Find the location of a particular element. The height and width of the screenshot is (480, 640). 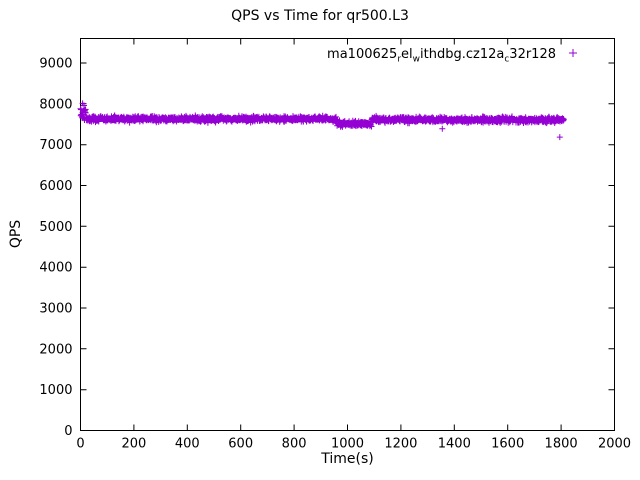

x-tick-label: 800 is located at coordinates (294, 444).